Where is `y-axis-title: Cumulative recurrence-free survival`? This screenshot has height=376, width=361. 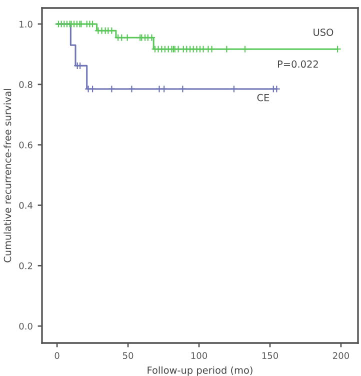 y-axis-title: Cumulative recurrence-free survival is located at coordinates (8, 175).